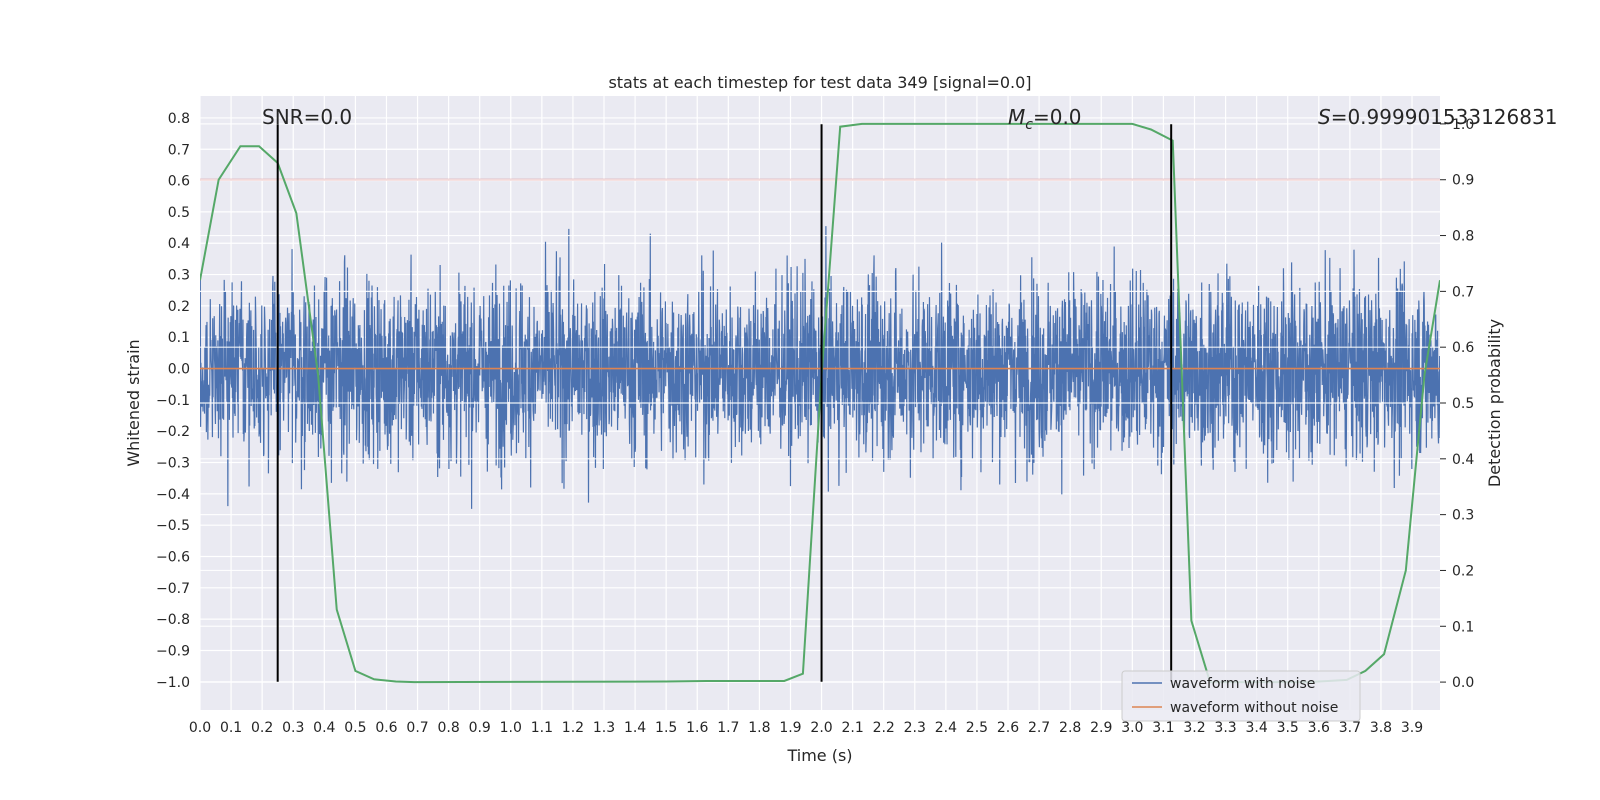 This screenshot has width=1600, height=800. I want to click on annotation-chirp-mass: Mc=0.0, so click(1045, 119).